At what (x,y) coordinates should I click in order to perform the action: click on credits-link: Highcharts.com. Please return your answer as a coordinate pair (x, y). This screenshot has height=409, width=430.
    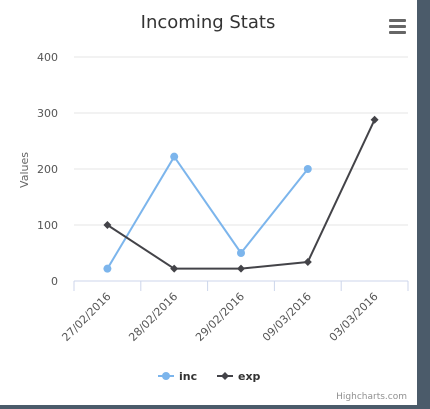
    Looking at the image, I should click on (371, 397).